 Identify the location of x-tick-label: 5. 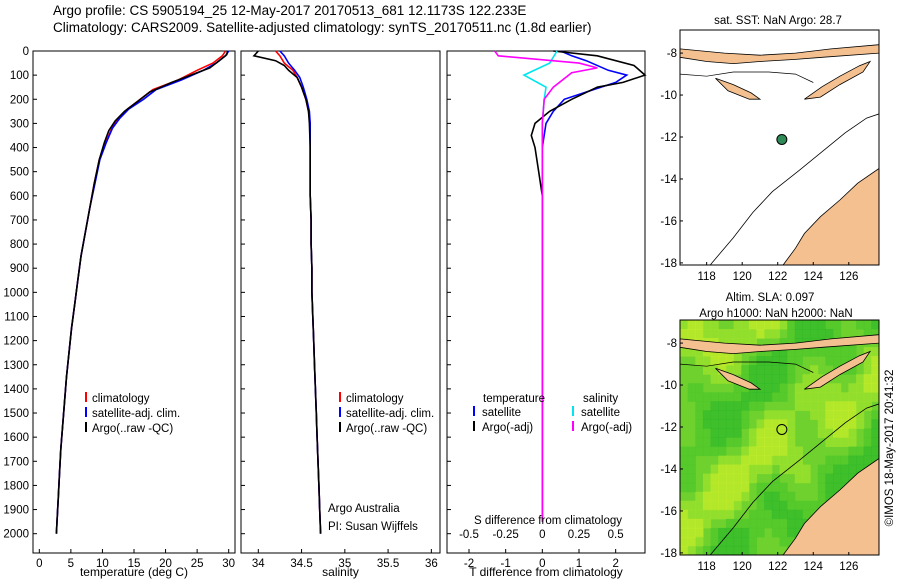
(71, 564).